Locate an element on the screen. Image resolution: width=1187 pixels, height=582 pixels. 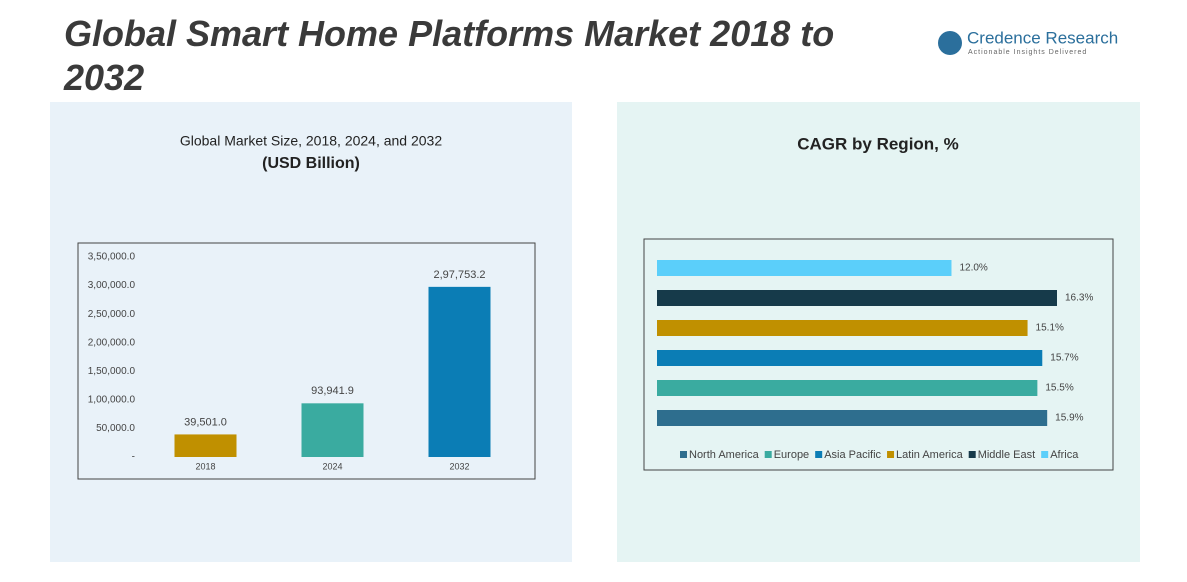
y-tick-label: - is located at coordinates (133, 457).